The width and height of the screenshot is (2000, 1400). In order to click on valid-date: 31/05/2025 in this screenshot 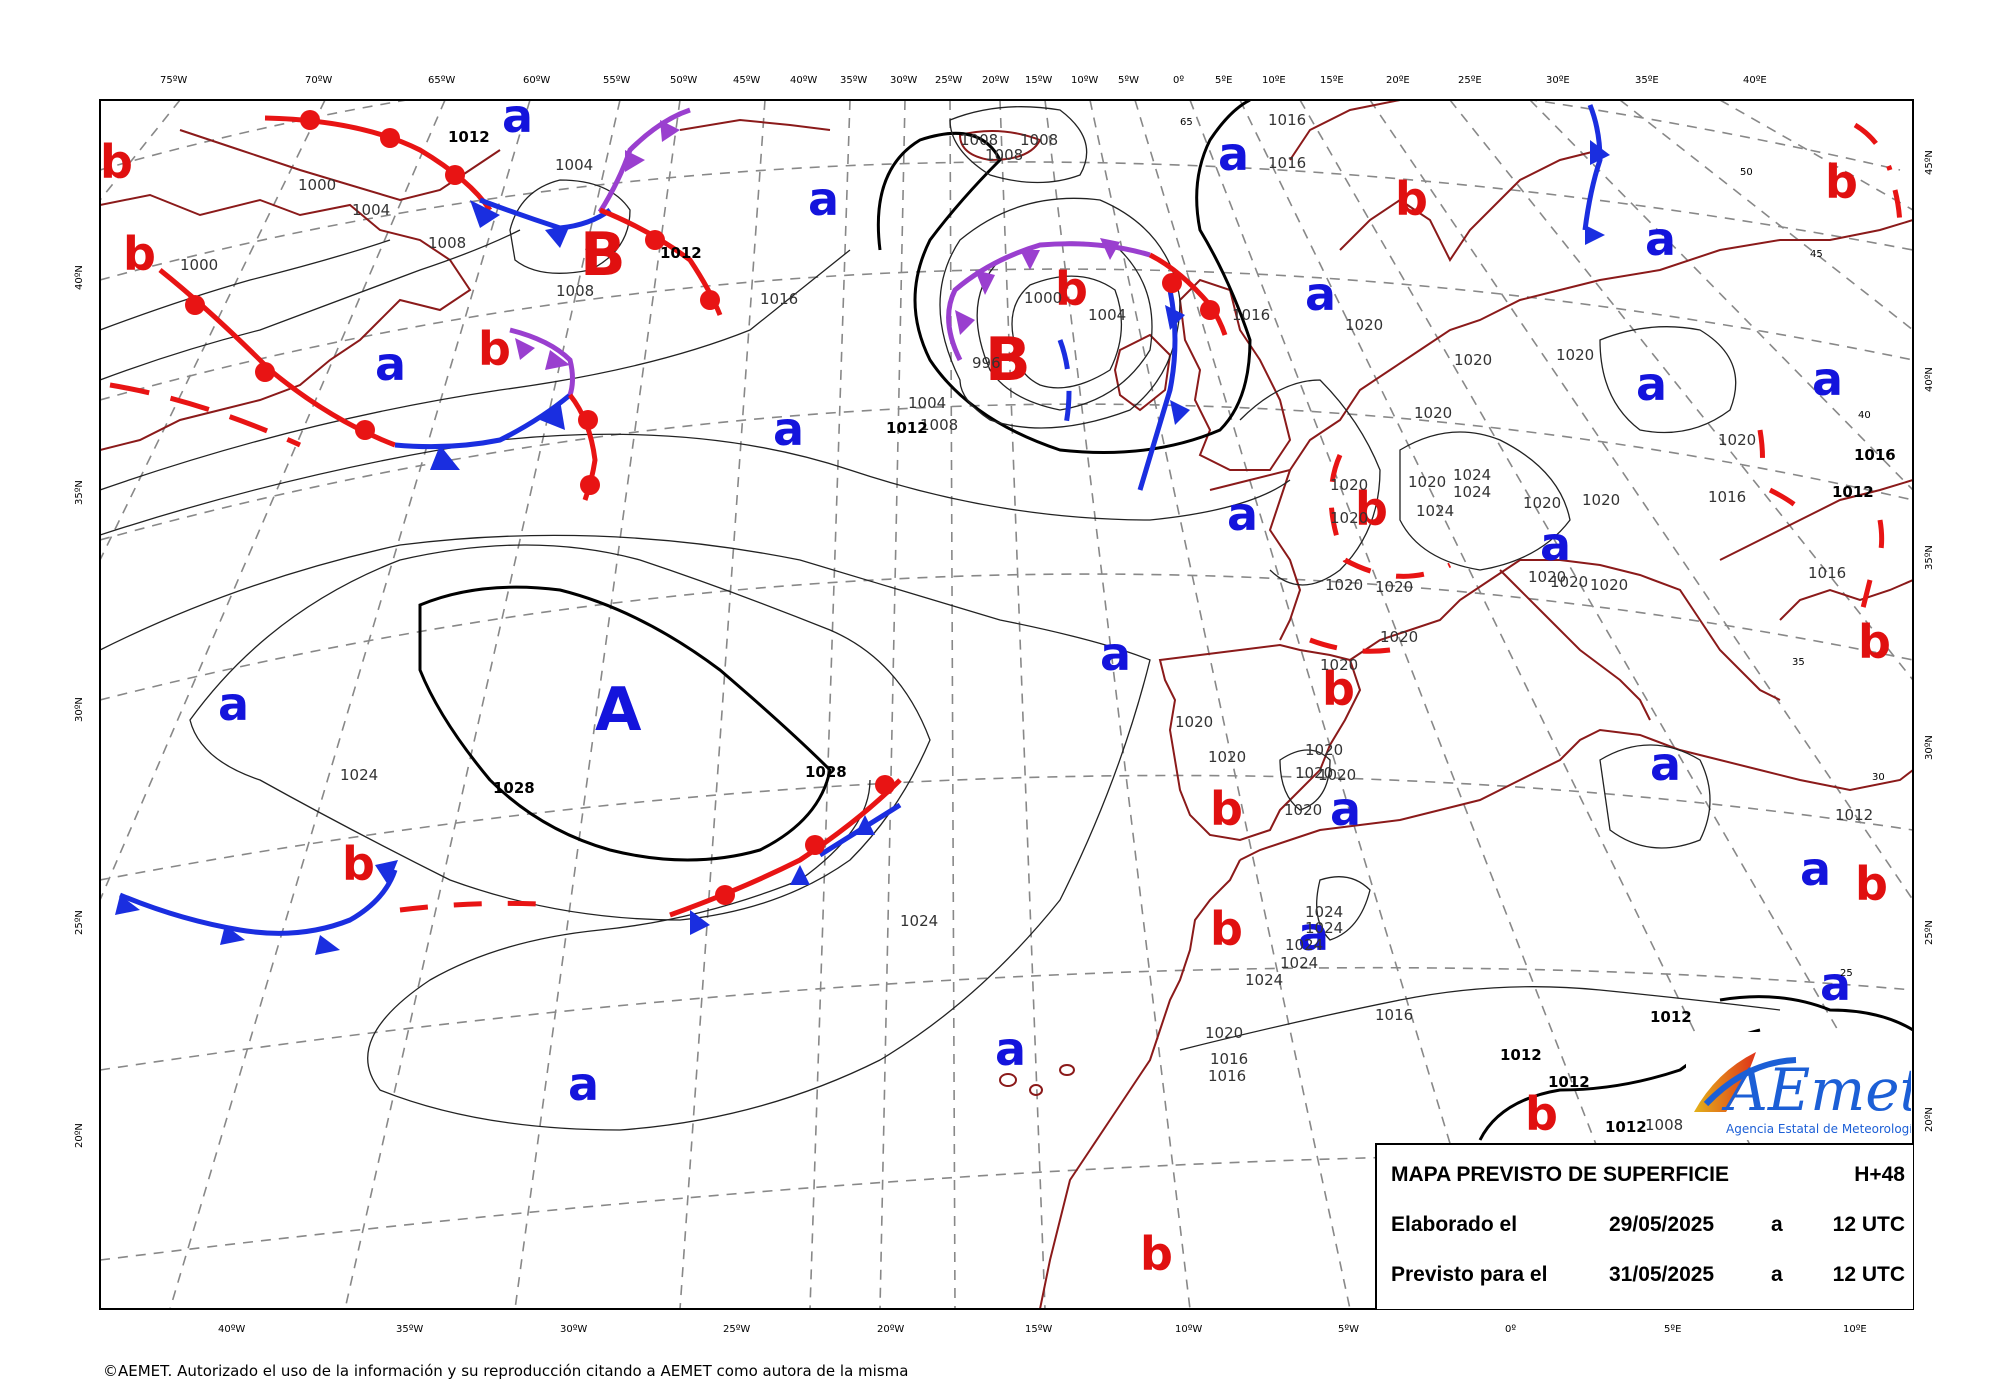, I will do `click(1662, 1274)`.